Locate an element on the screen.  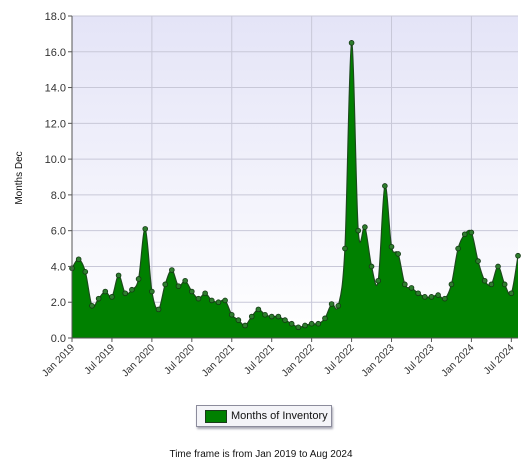
y-tick-label: 12.0 is located at coordinates (55, 124).